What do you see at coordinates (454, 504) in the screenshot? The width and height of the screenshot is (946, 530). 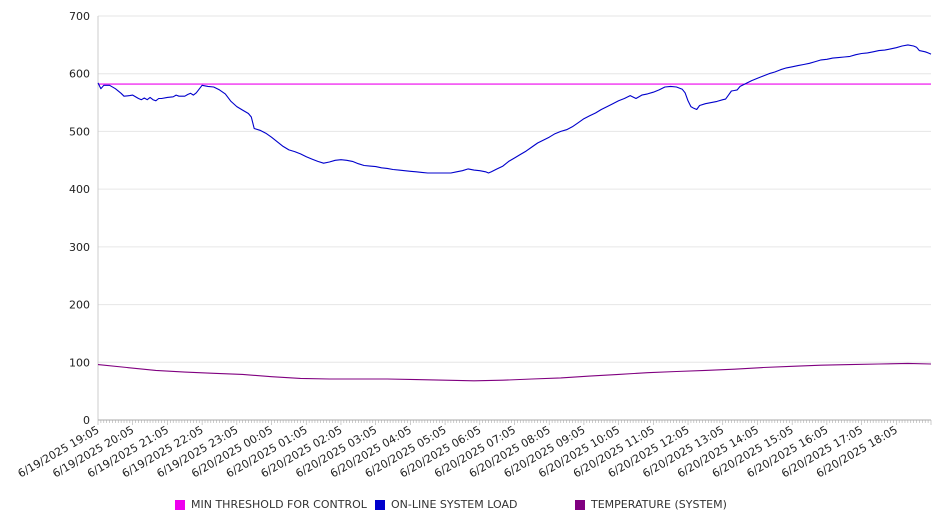 I see `legend-label-online-system-load: ON-LINE SYSTEM LOAD` at bounding box center [454, 504].